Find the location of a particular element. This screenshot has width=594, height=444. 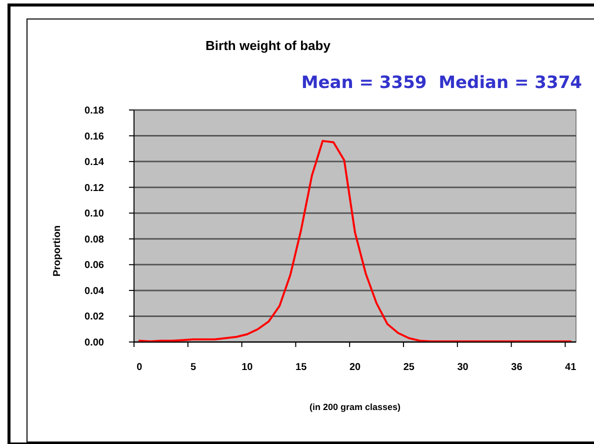

y-tick-label: 0.08 is located at coordinates (94, 240).